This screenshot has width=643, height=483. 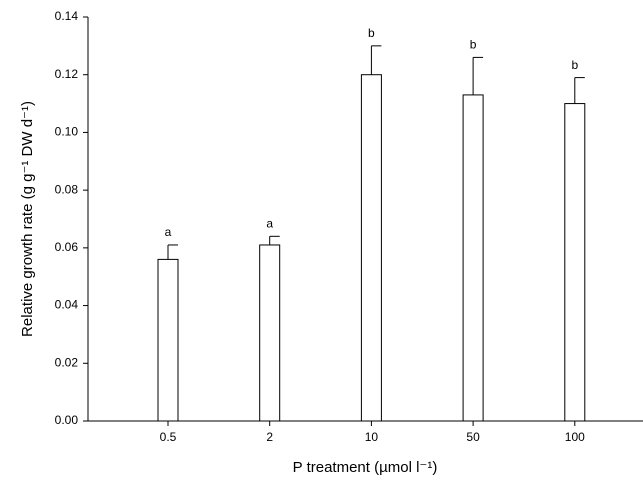 I want to click on y-axis-title: Relative growth rate (g g⁻¹ DW d⁻¹), so click(x=27, y=219).